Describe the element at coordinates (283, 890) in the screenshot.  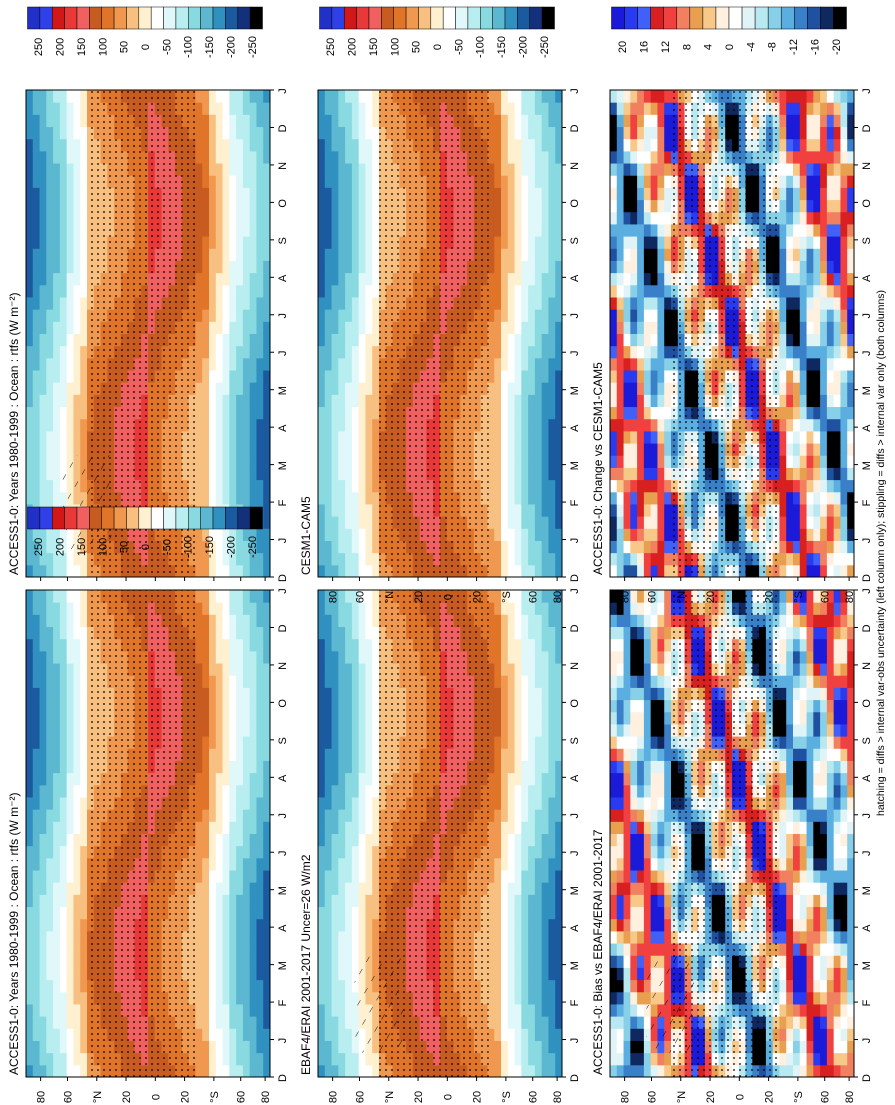
I see `month-tick-label: M` at that location.